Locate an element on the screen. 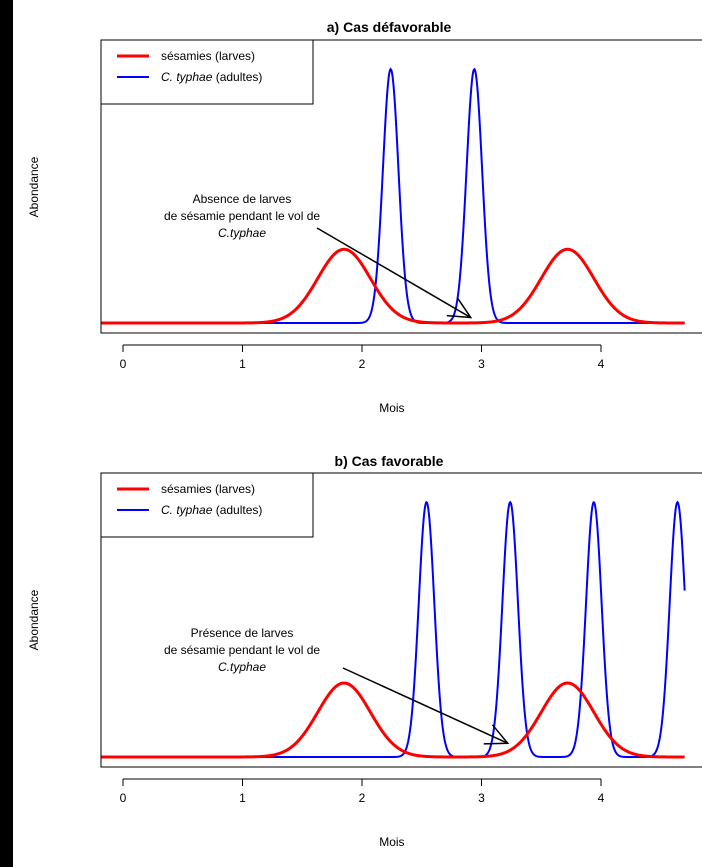 The width and height of the screenshot is (702, 867). chart-title: a) Cas défavorable is located at coordinates (389, 27).